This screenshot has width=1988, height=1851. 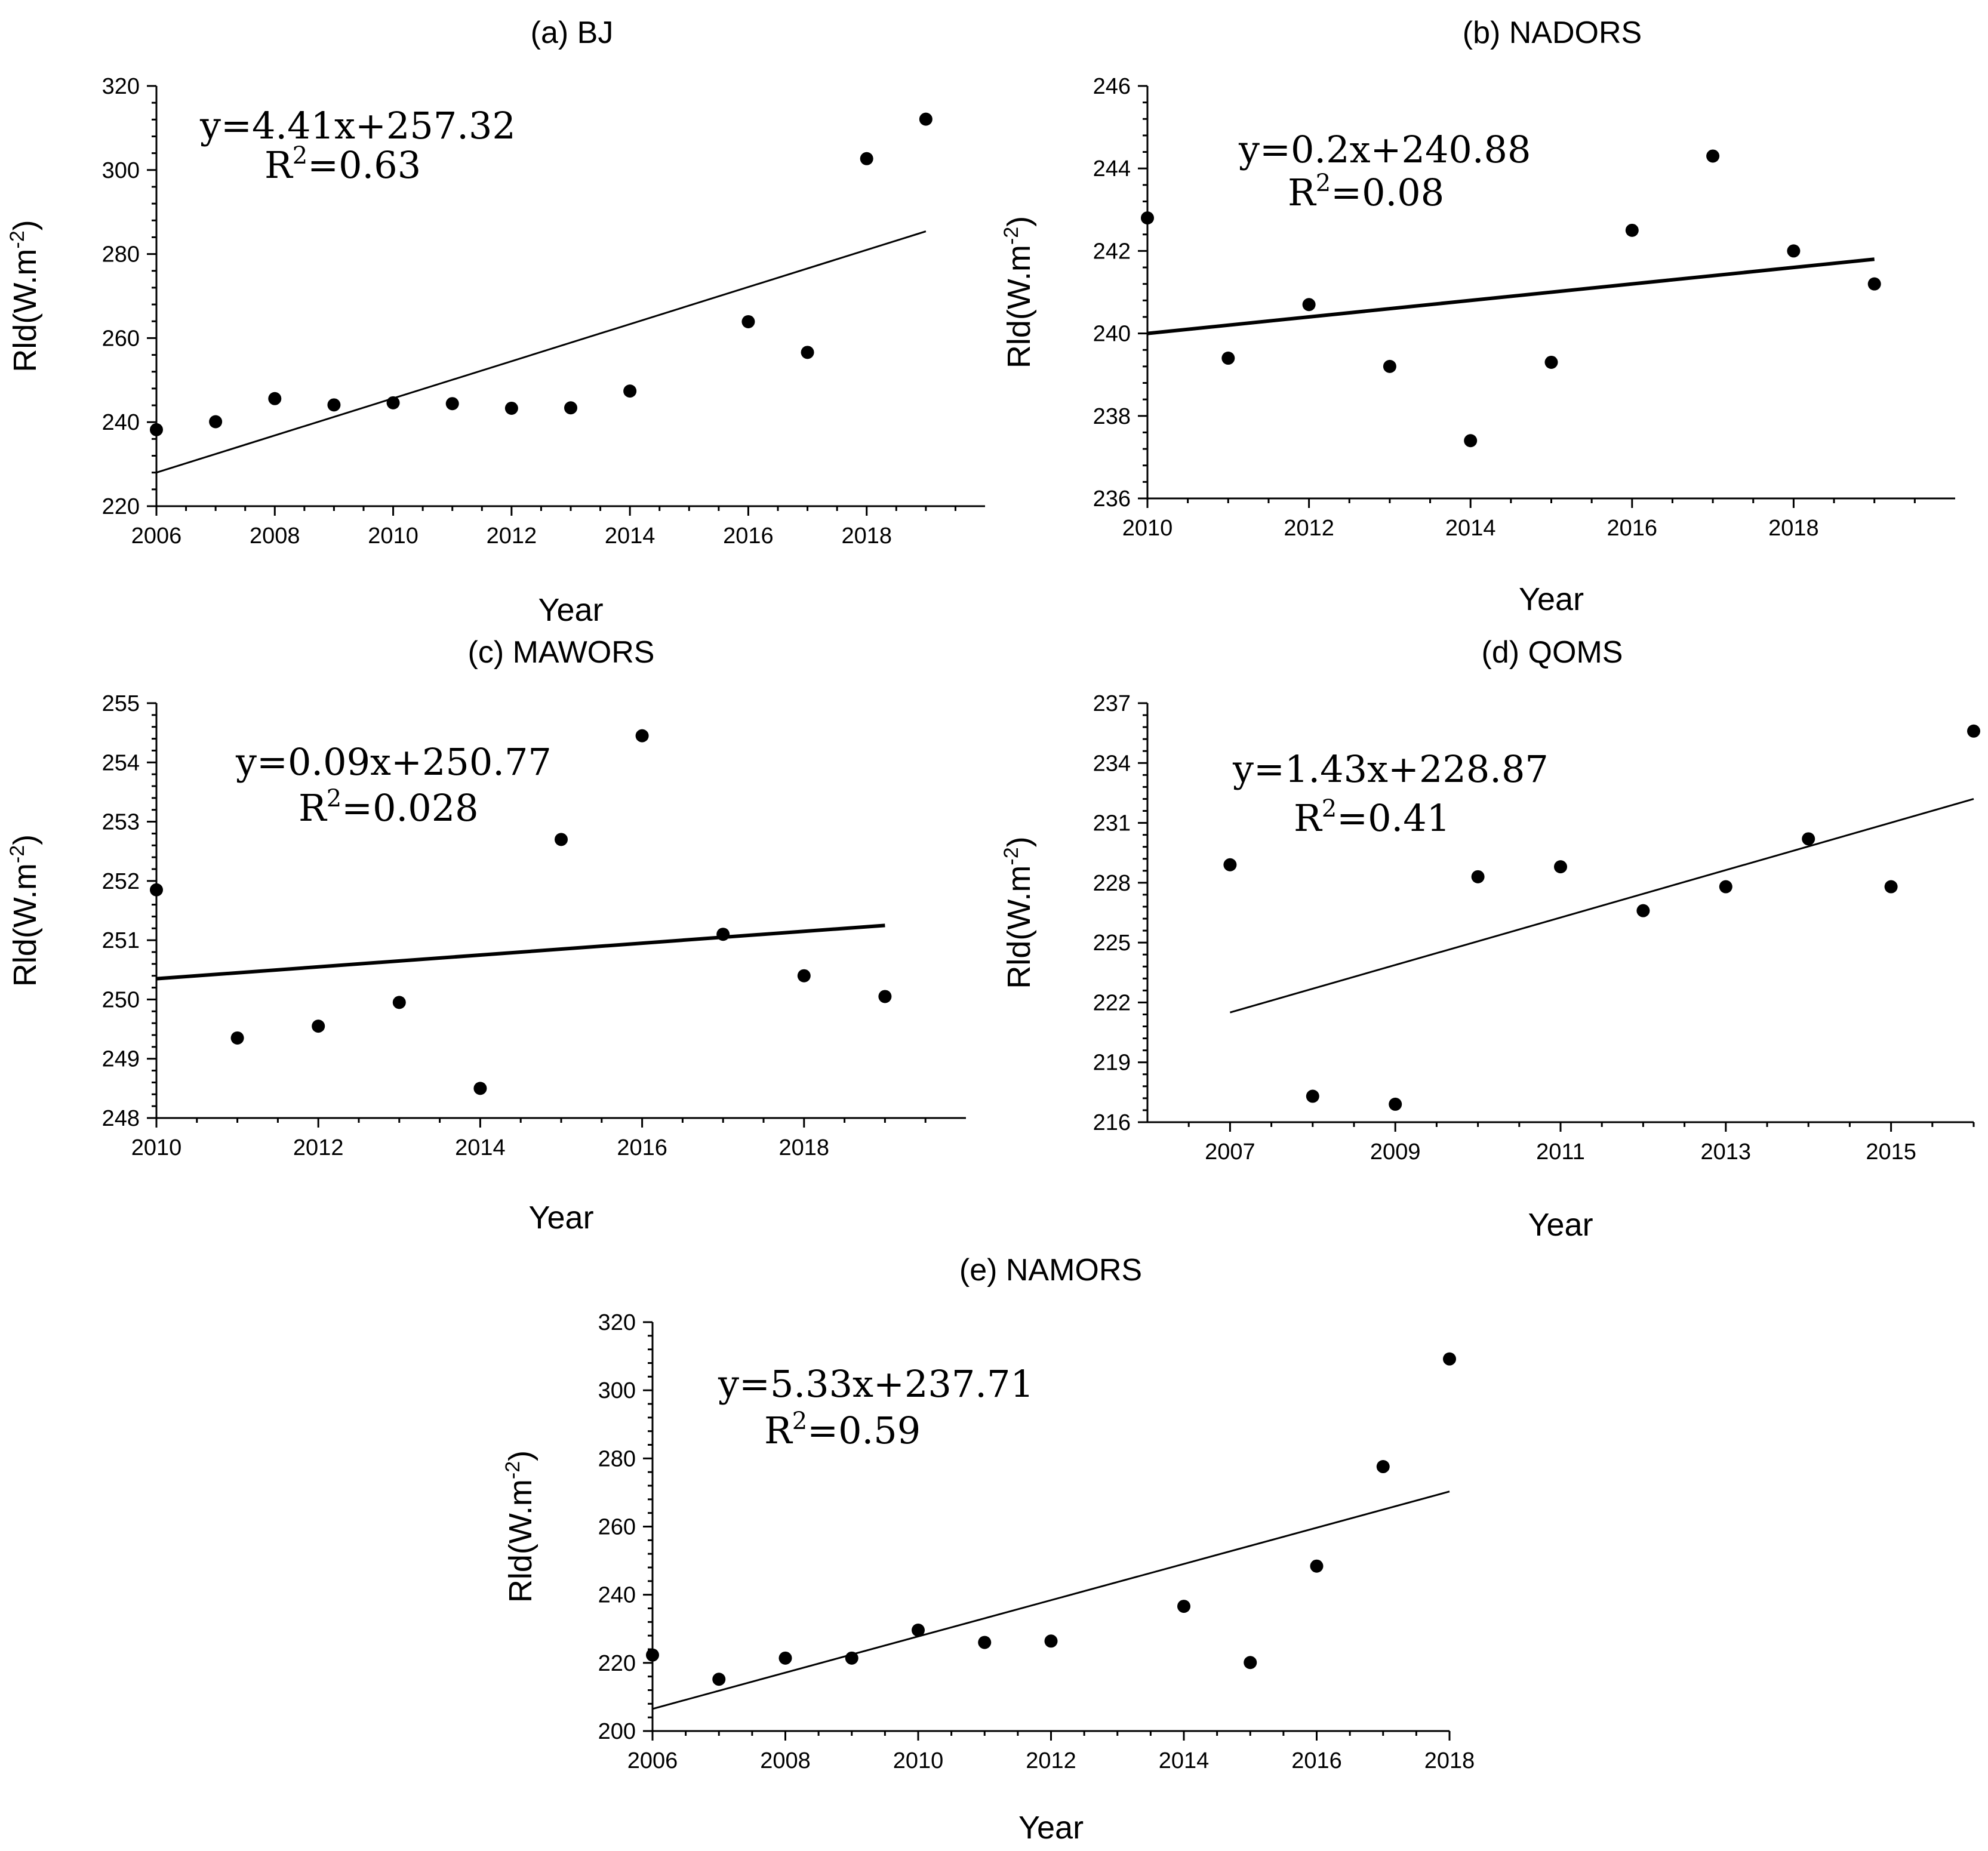 I want to click on regression-equation: y=0.2x+240.88, so click(x=1384, y=149).